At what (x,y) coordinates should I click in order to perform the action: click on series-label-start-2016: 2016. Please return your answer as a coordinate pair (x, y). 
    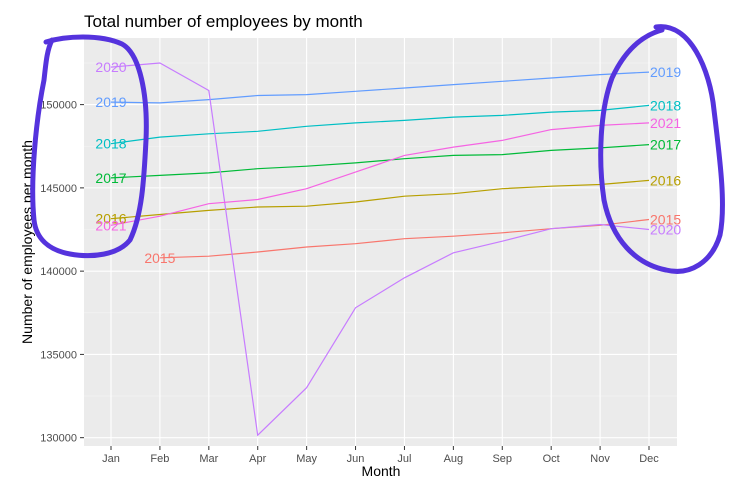
    Looking at the image, I should click on (110, 219).